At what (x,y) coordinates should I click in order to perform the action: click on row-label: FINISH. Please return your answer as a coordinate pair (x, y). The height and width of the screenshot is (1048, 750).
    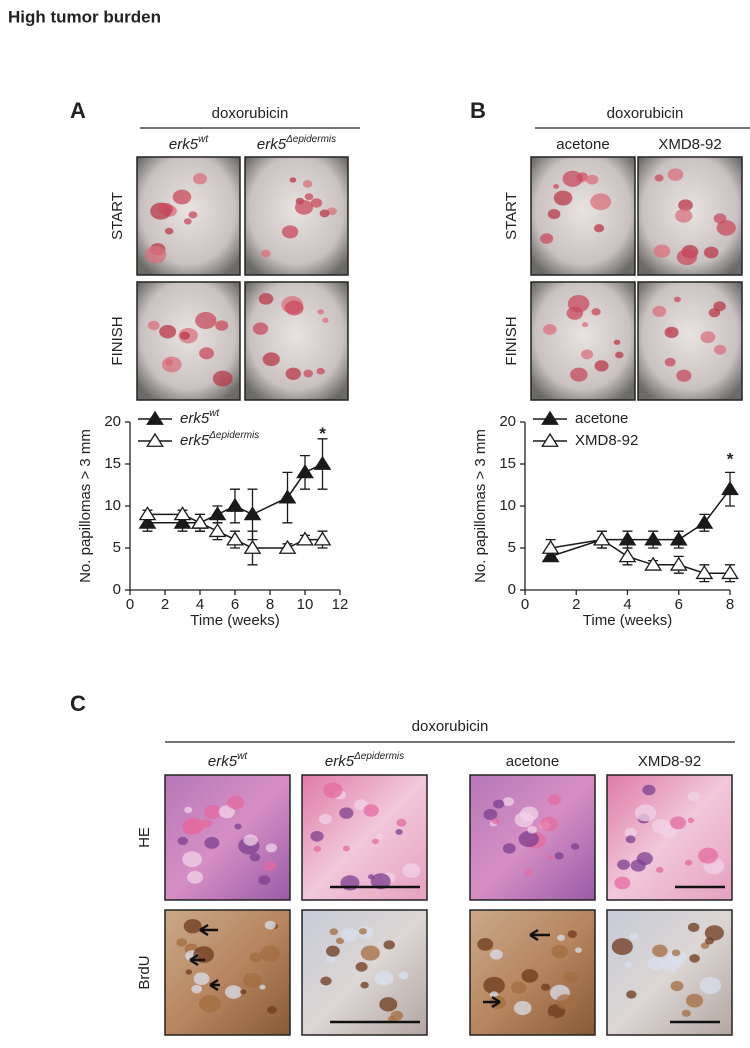
    Looking at the image, I should click on (117, 340).